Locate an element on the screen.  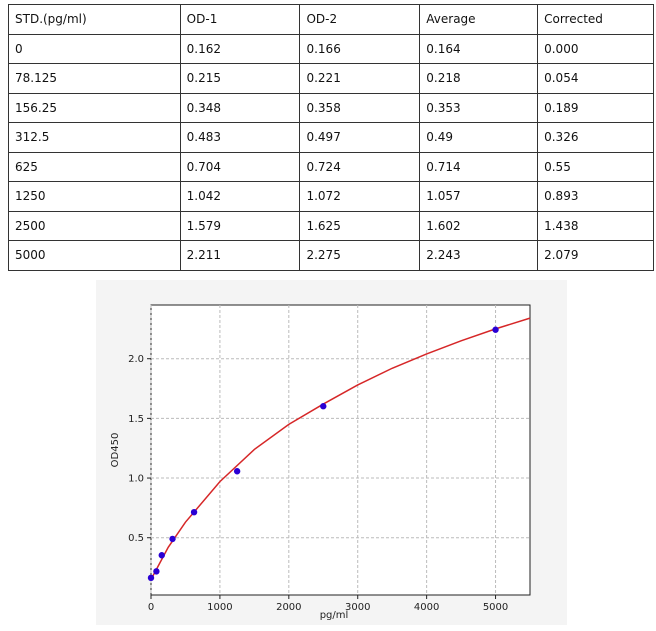
table-cell: 1.042 is located at coordinates (240, 196).